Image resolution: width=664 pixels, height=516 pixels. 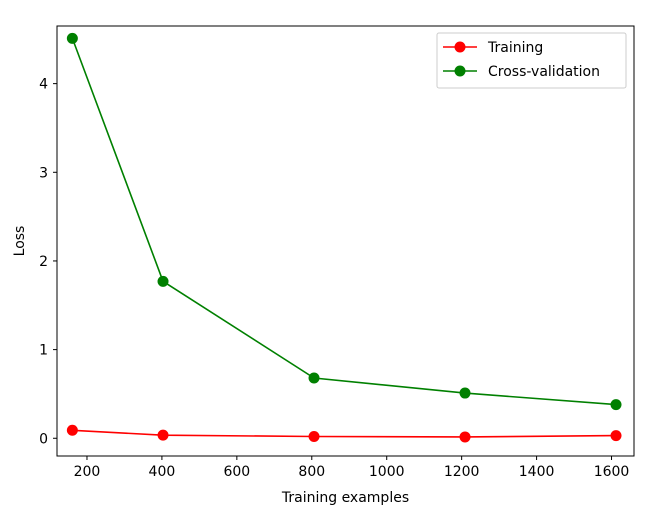 I want to click on legend: Training Cross-validation, so click(x=531, y=60).